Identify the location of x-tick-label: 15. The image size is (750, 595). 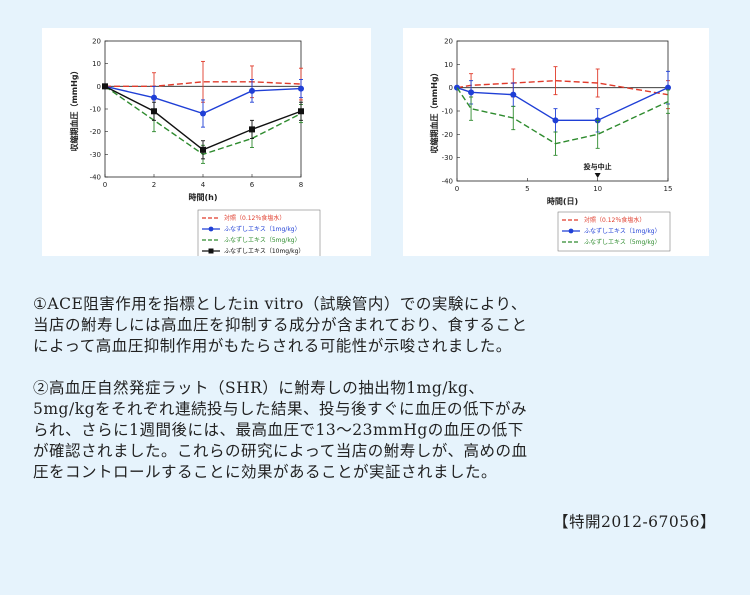
(668, 189).